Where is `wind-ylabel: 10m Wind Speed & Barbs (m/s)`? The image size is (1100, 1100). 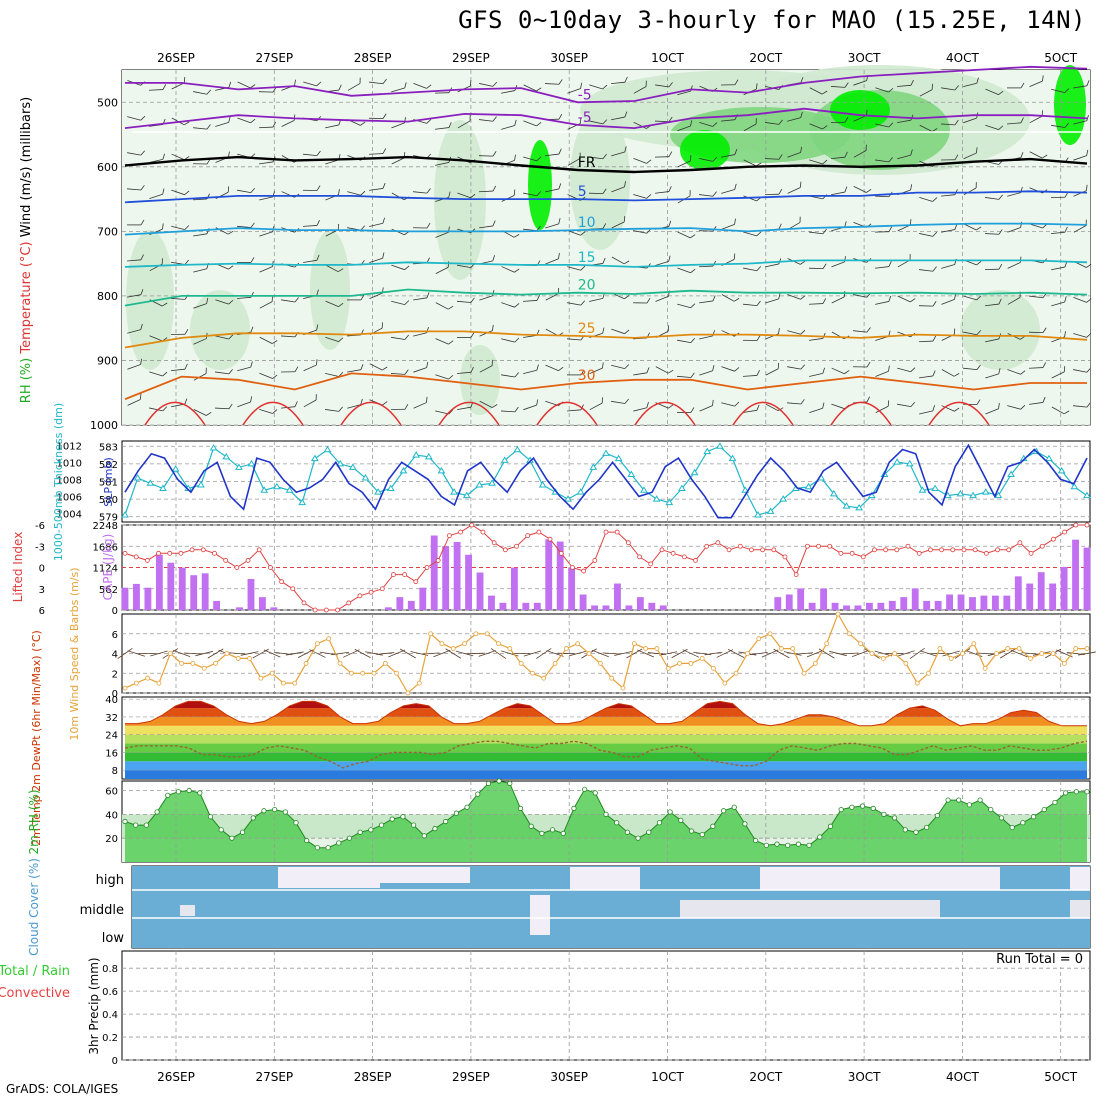 wind-ylabel: 10m Wind Speed & Barbs (m/s) is located at coordinates (74, 653).